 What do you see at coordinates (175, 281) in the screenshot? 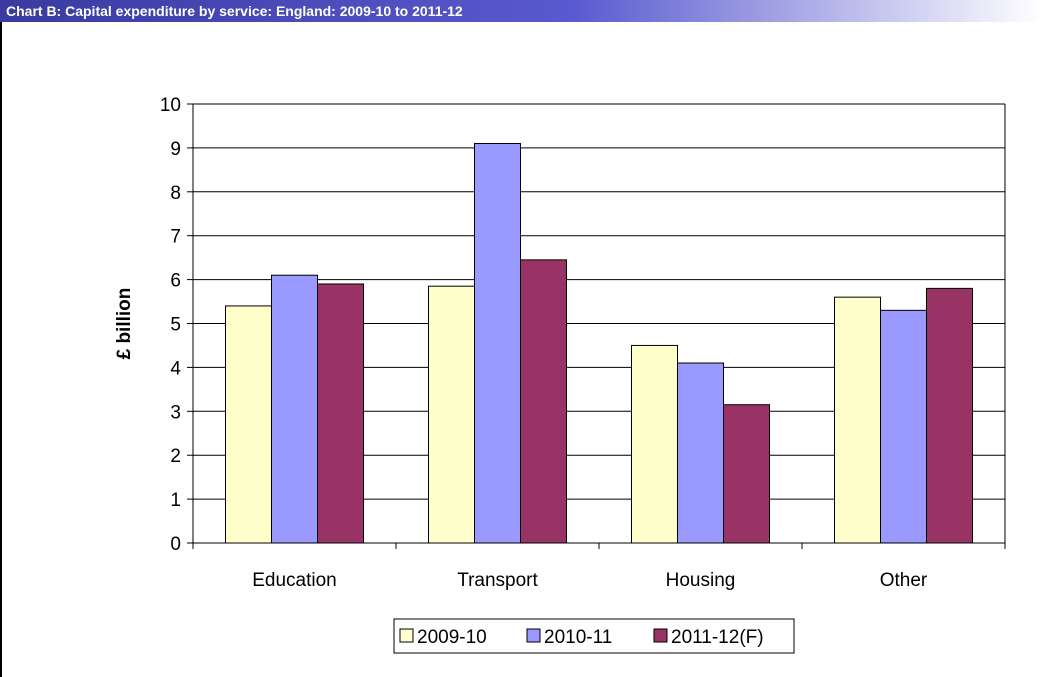
I see `y-tick-label: 6` at bounding box center [175, 281].